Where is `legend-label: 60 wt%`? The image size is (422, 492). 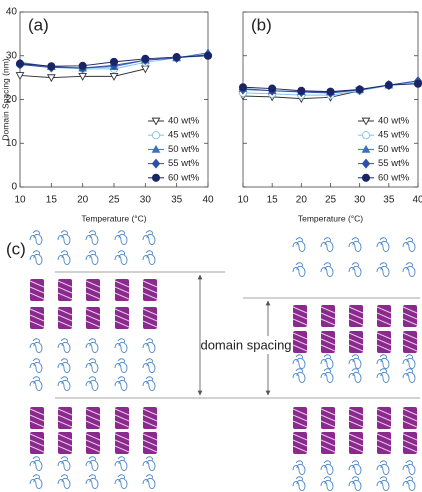
legend-label: 60 wt% is located at coordinates (184, 177).